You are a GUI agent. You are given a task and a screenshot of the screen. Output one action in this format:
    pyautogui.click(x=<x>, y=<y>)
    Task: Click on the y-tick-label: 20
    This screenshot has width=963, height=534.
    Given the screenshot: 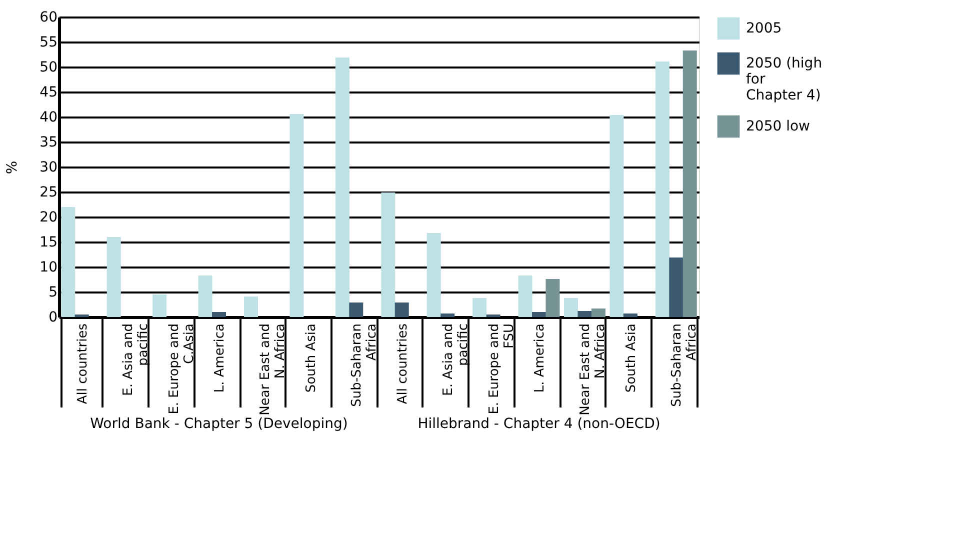 What is the action you would take?
    pyautogui.click(x=49, y=218)
    